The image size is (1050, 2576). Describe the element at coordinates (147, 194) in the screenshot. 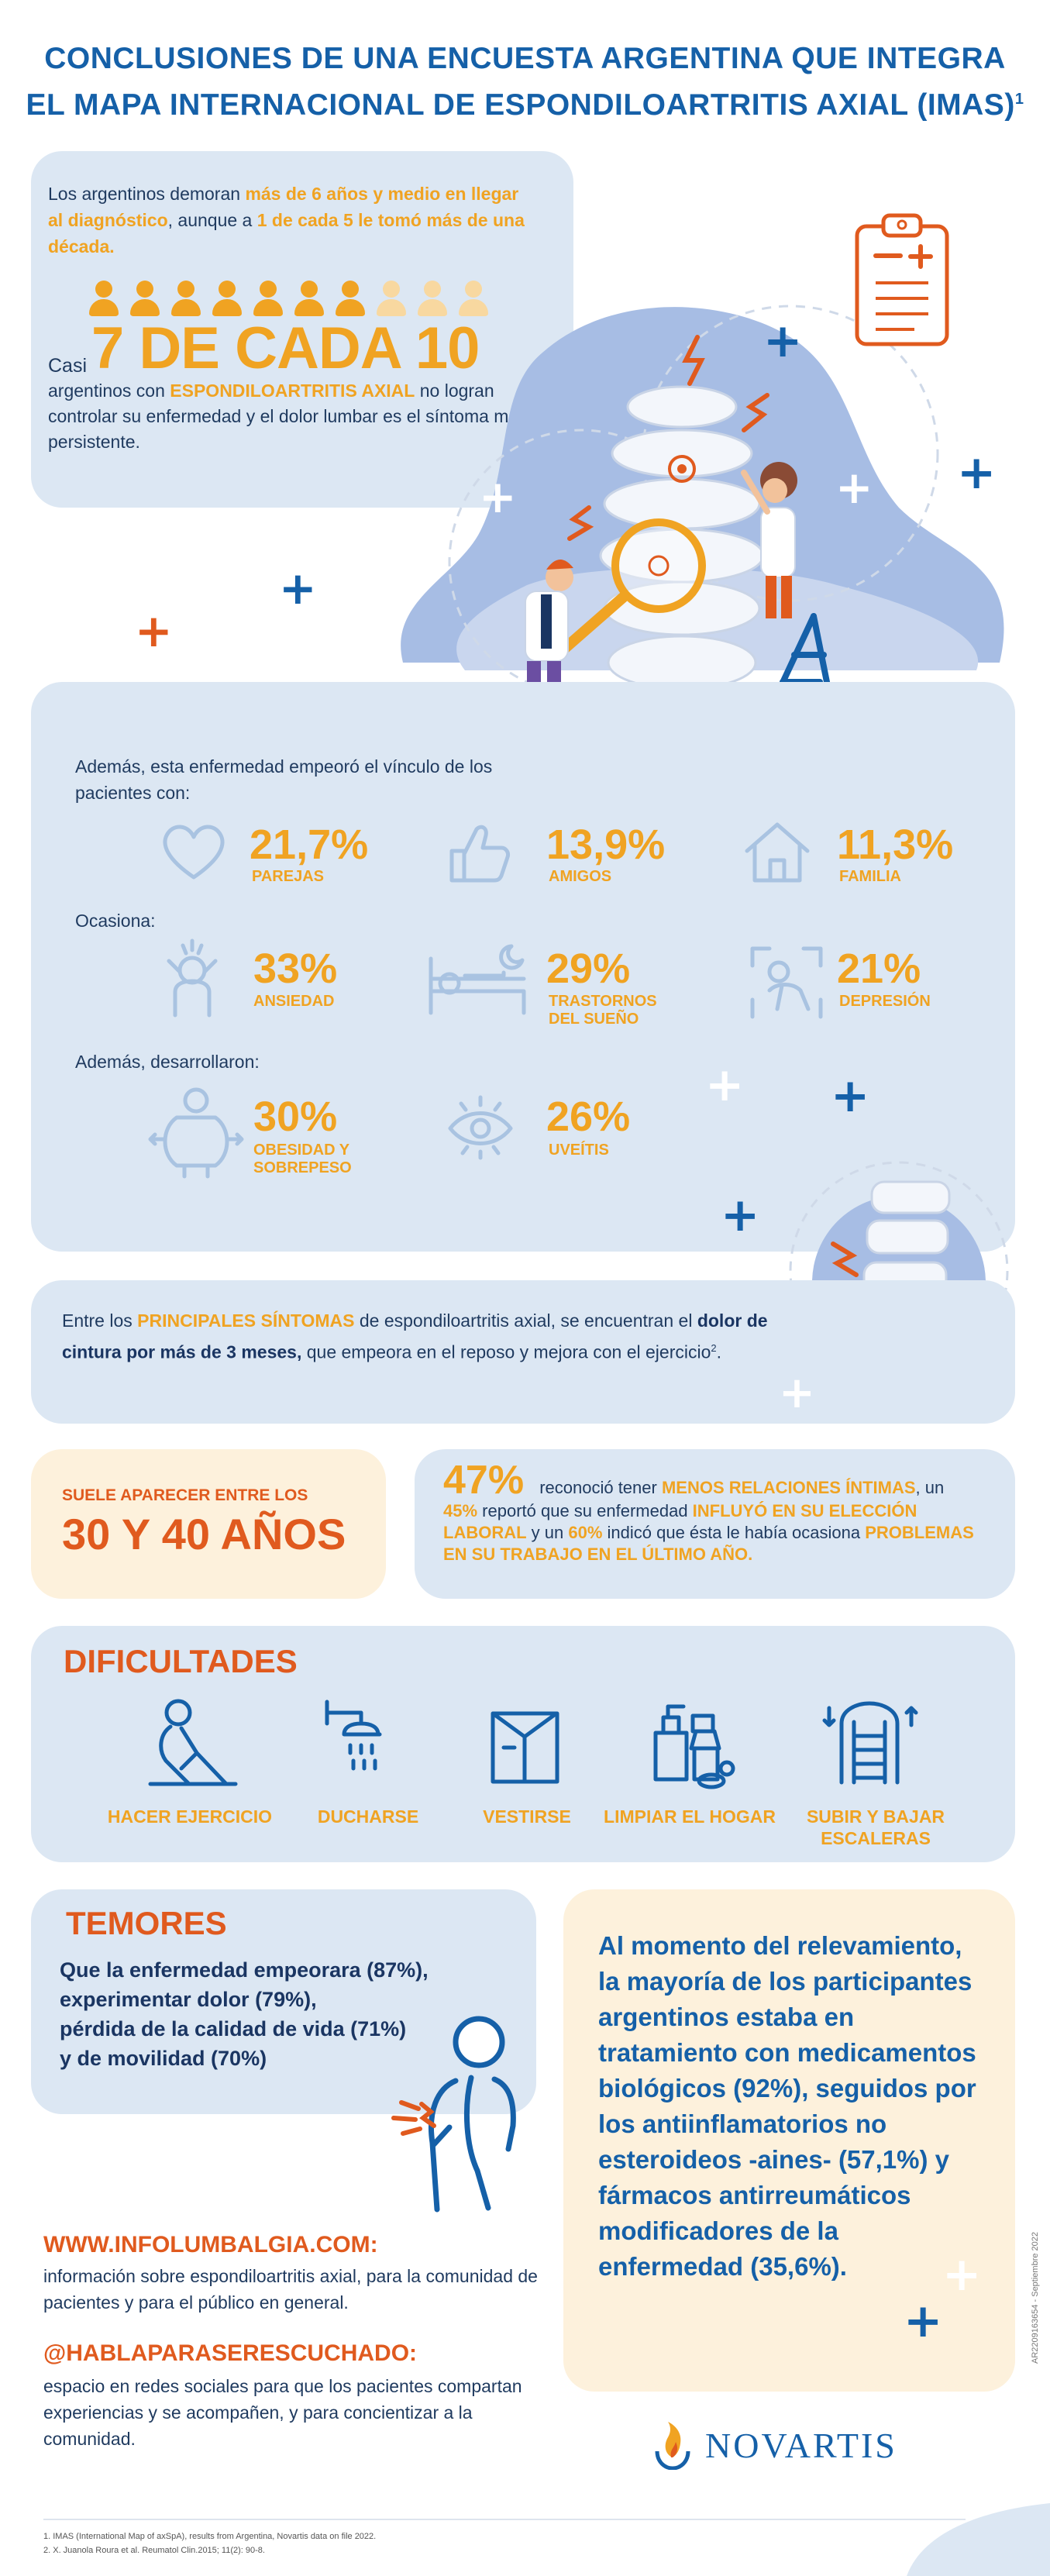

I see `intro-text-1: Los argentinos demoran` at that location.